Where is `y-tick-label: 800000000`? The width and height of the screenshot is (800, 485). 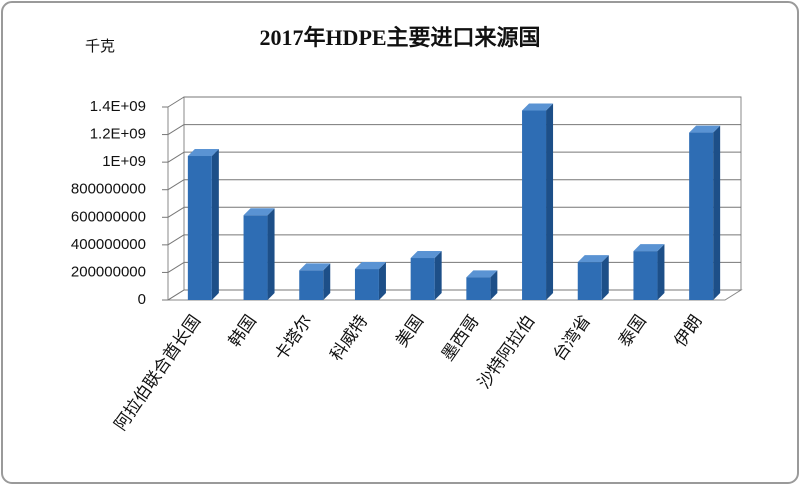
y-tick-label: 800000000 is located at coordinates (108, 189).